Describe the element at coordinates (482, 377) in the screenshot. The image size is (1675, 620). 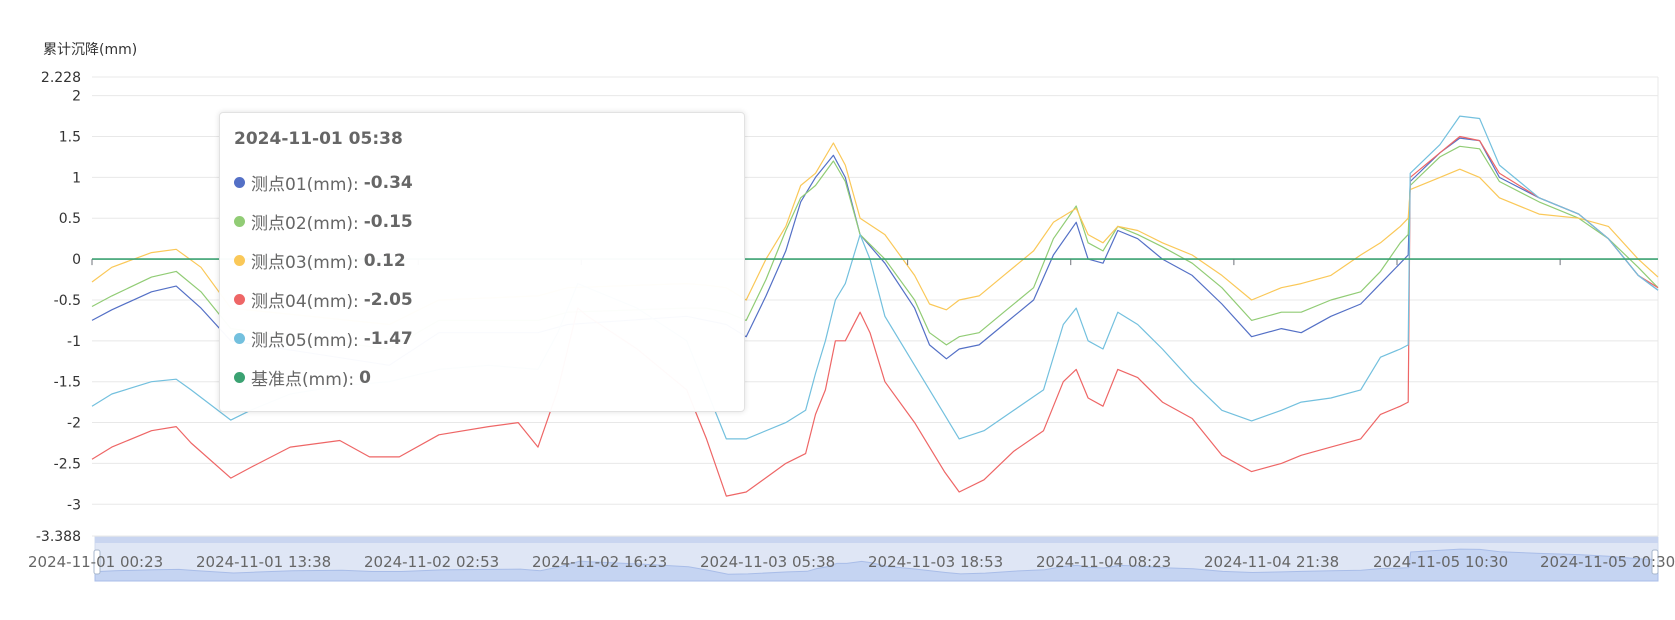
I see `tooltip-row: 基准点(mm): 0` at that location.